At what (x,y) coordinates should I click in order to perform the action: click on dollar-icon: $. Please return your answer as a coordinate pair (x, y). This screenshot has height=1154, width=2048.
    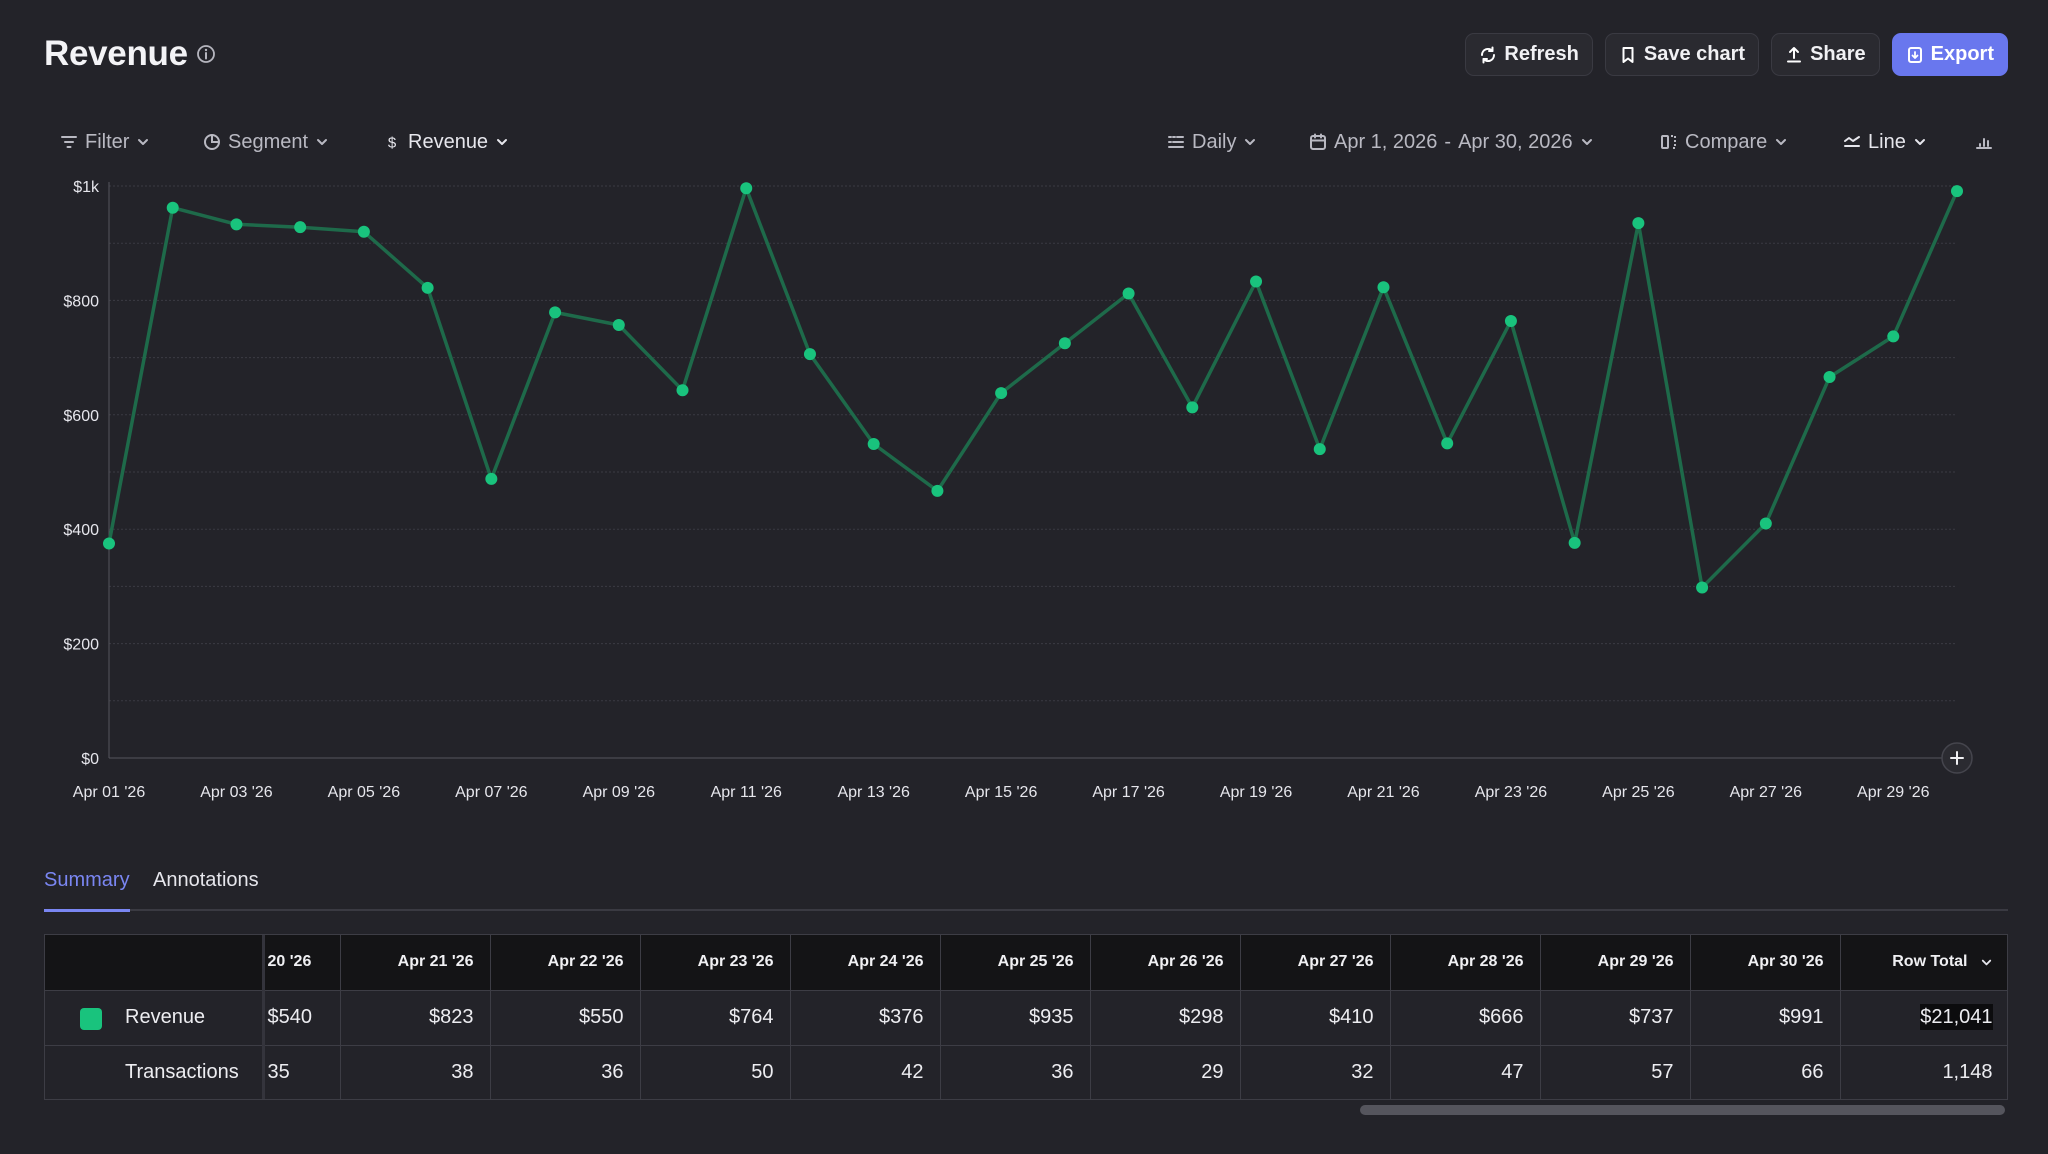
    Looking at the image, I should click on (392, 143).